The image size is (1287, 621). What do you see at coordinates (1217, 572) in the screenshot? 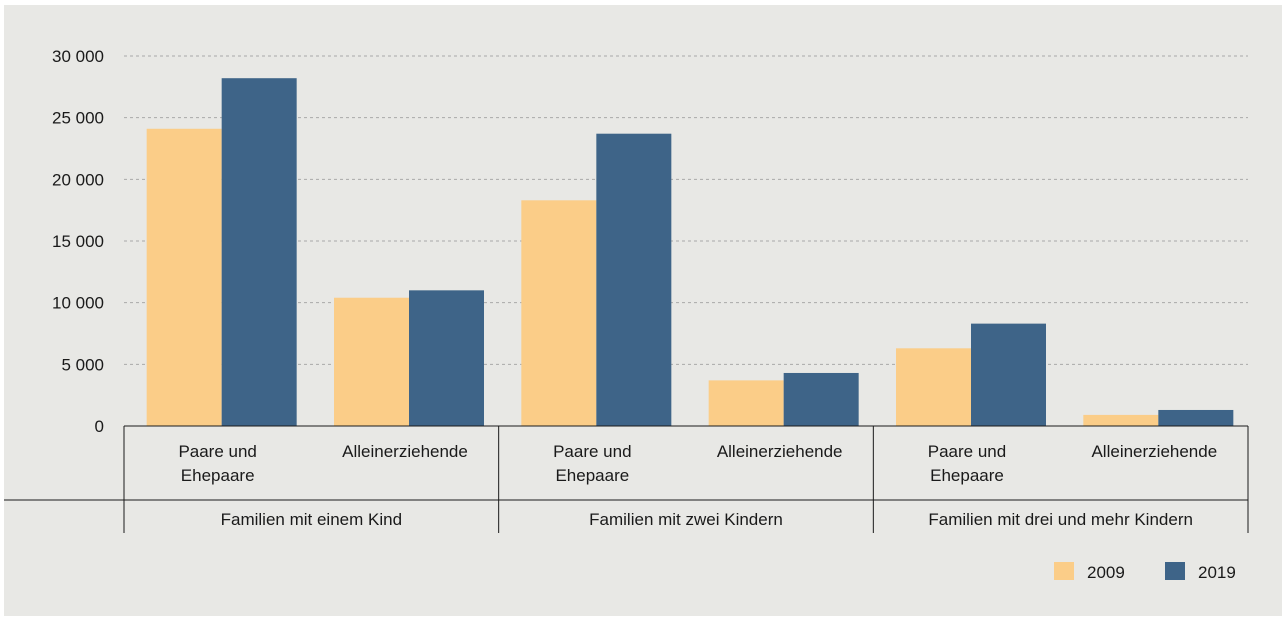
I see `legend-label-2019: 2019` at bounding box center [1217, 572].